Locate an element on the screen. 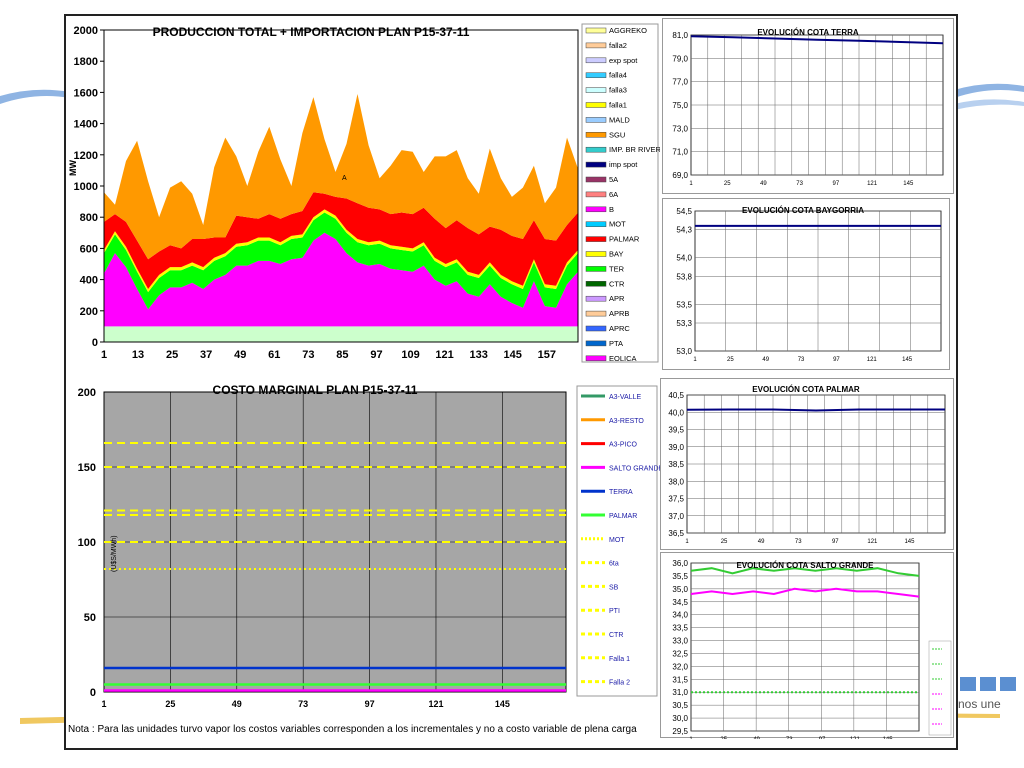 The image size is (1024, 768). legend-label-3: falla4 is located at coordinates (618, 75).